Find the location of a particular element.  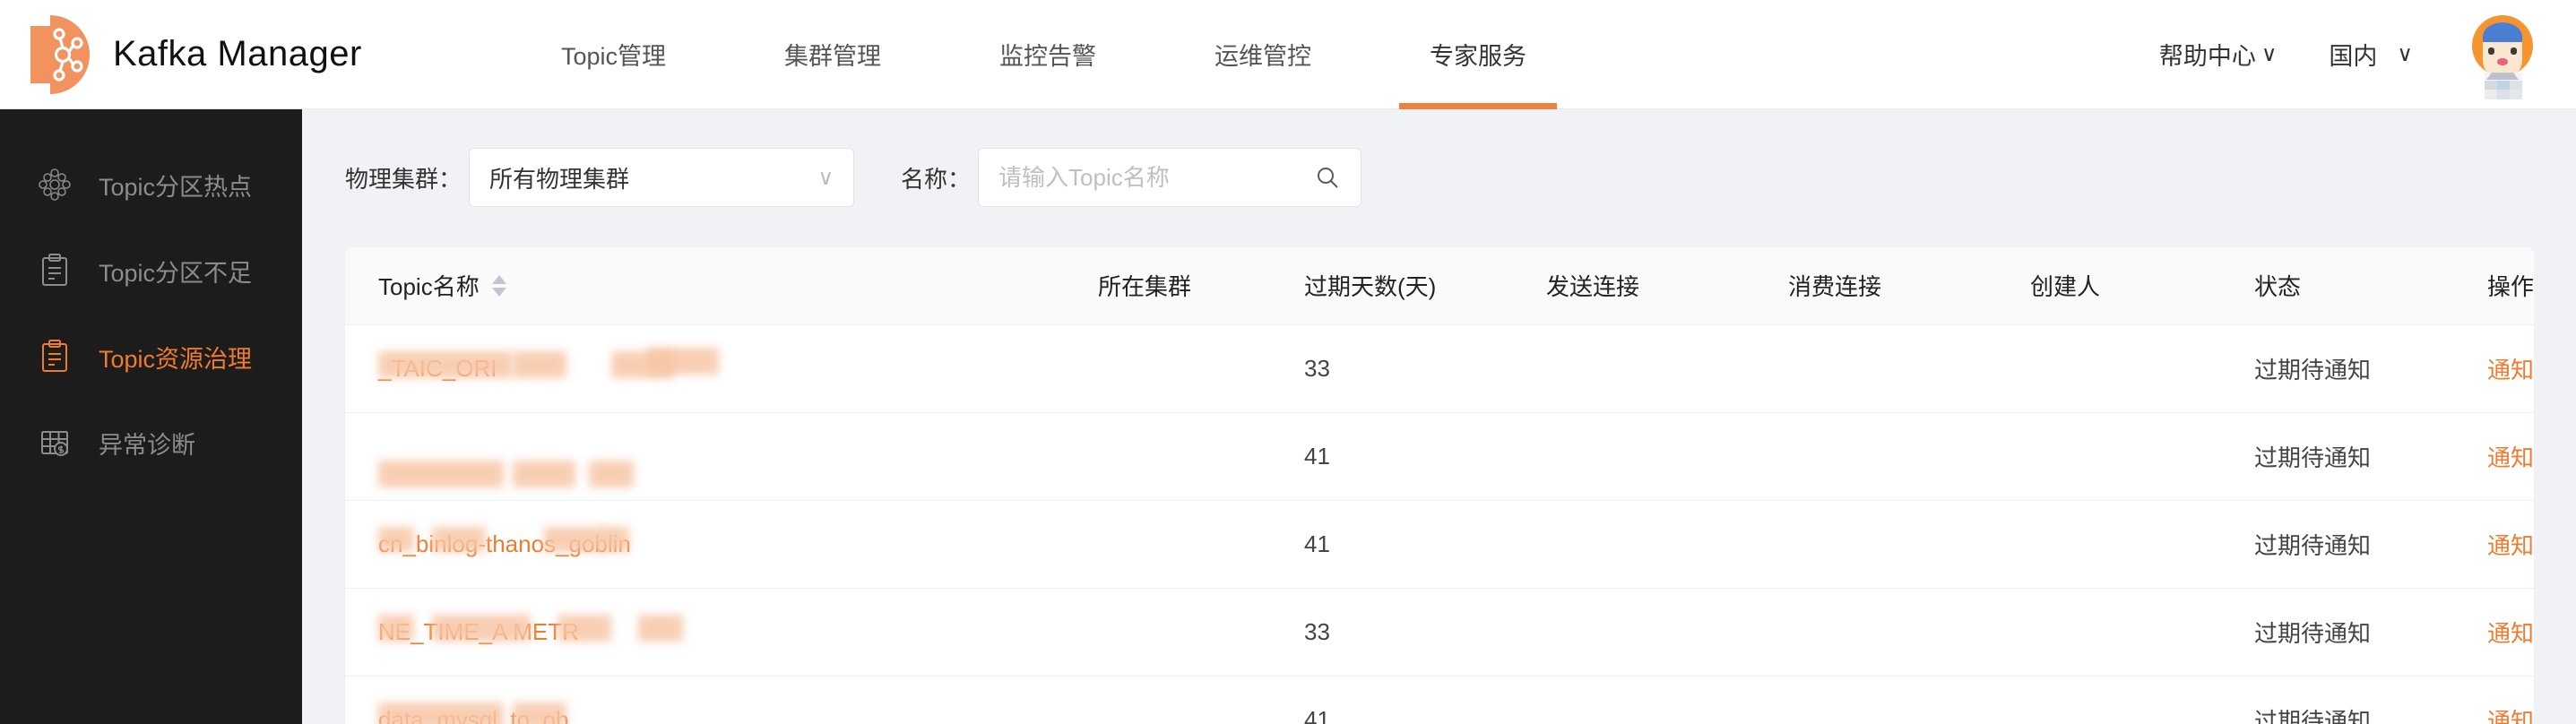

col-header-cluster: 所在集群 is located at coordinates (1201, 286).